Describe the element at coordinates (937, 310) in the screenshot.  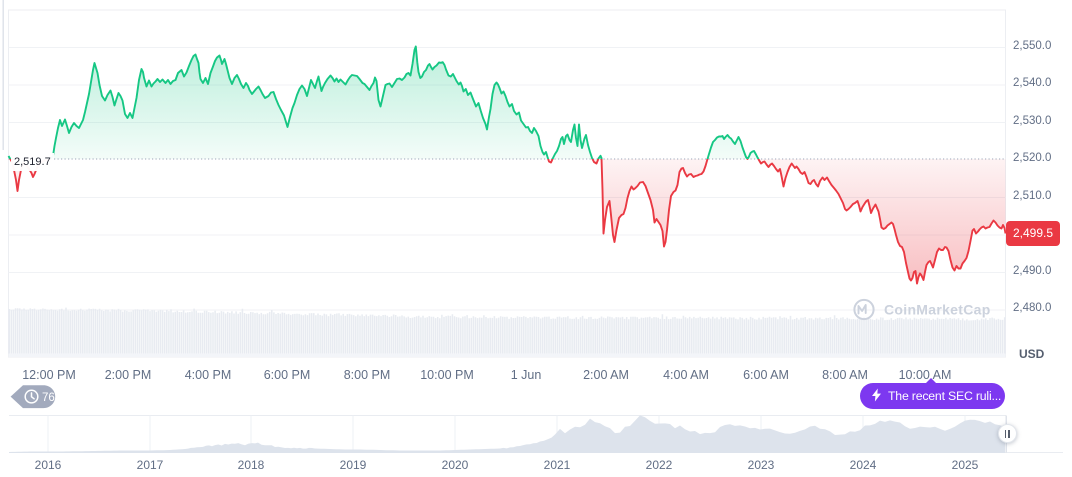
I see `svg-text: CoinMarketCap` at that location.